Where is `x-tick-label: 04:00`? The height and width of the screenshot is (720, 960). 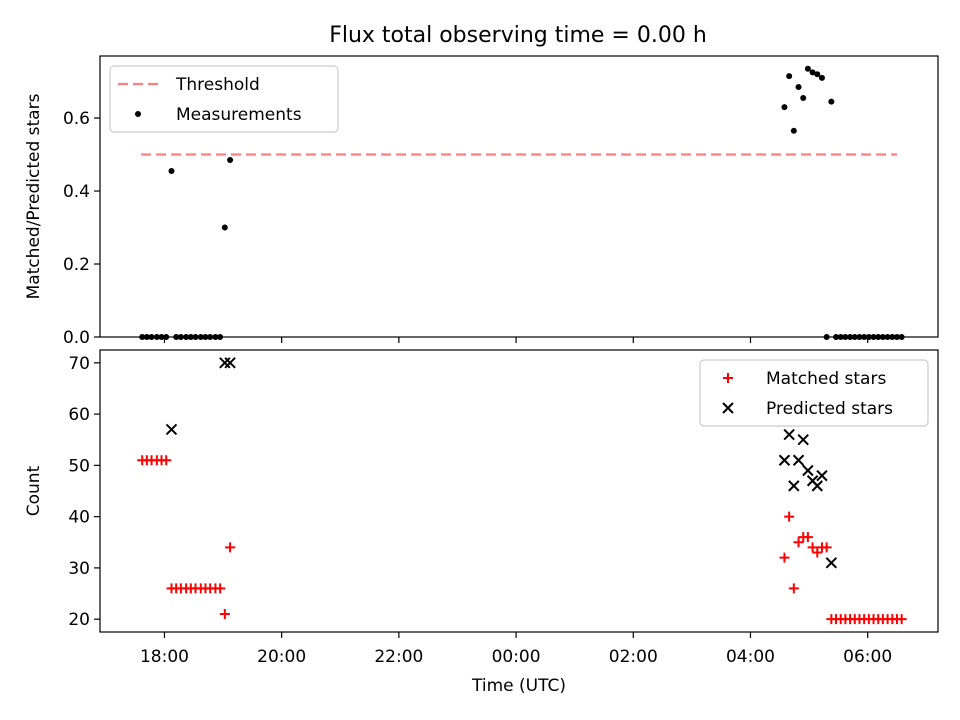 x-tick-label: 04:00 is located at coordinates (750, 657).